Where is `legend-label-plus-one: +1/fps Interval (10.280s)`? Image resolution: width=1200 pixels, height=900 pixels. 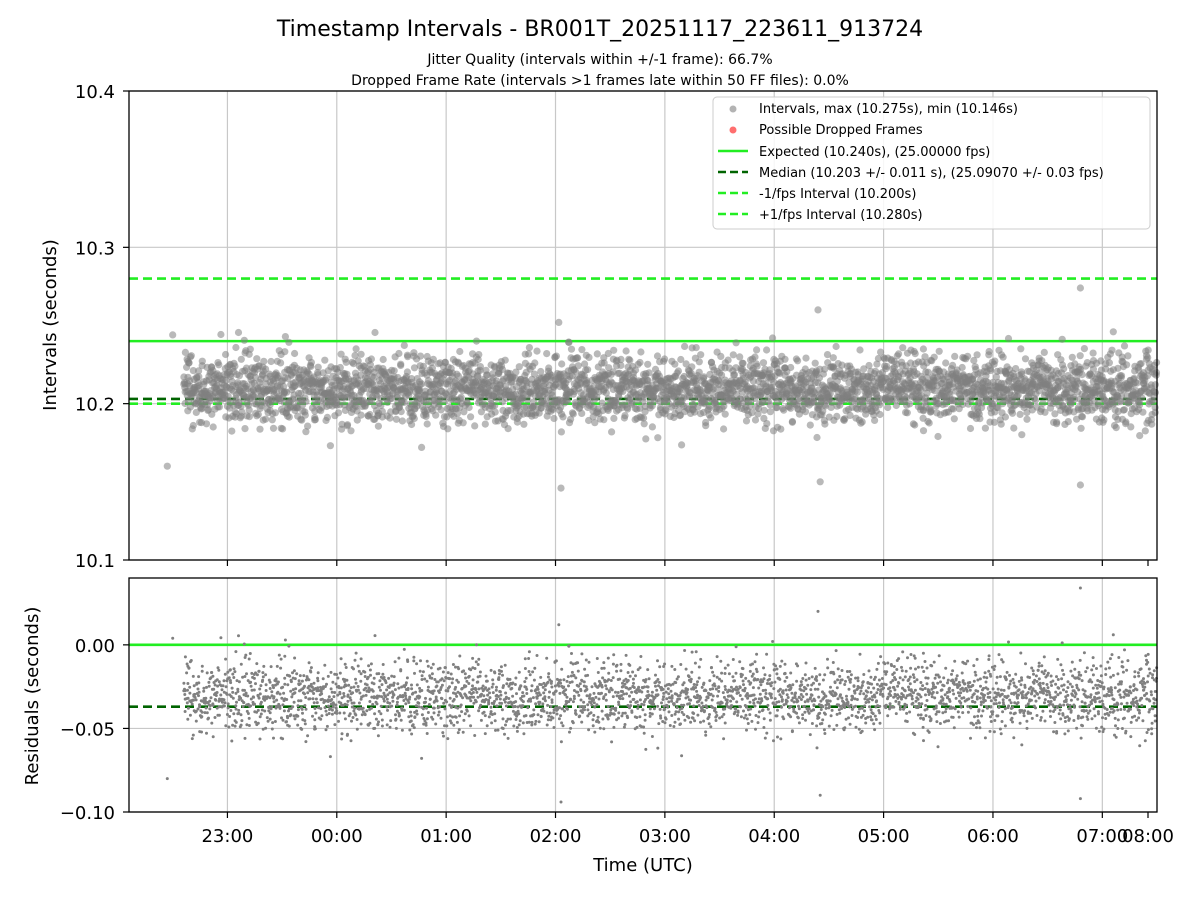
legend-label-plus-one: +1/fps Interval (10.280s) is located at coordinates (841, 215).